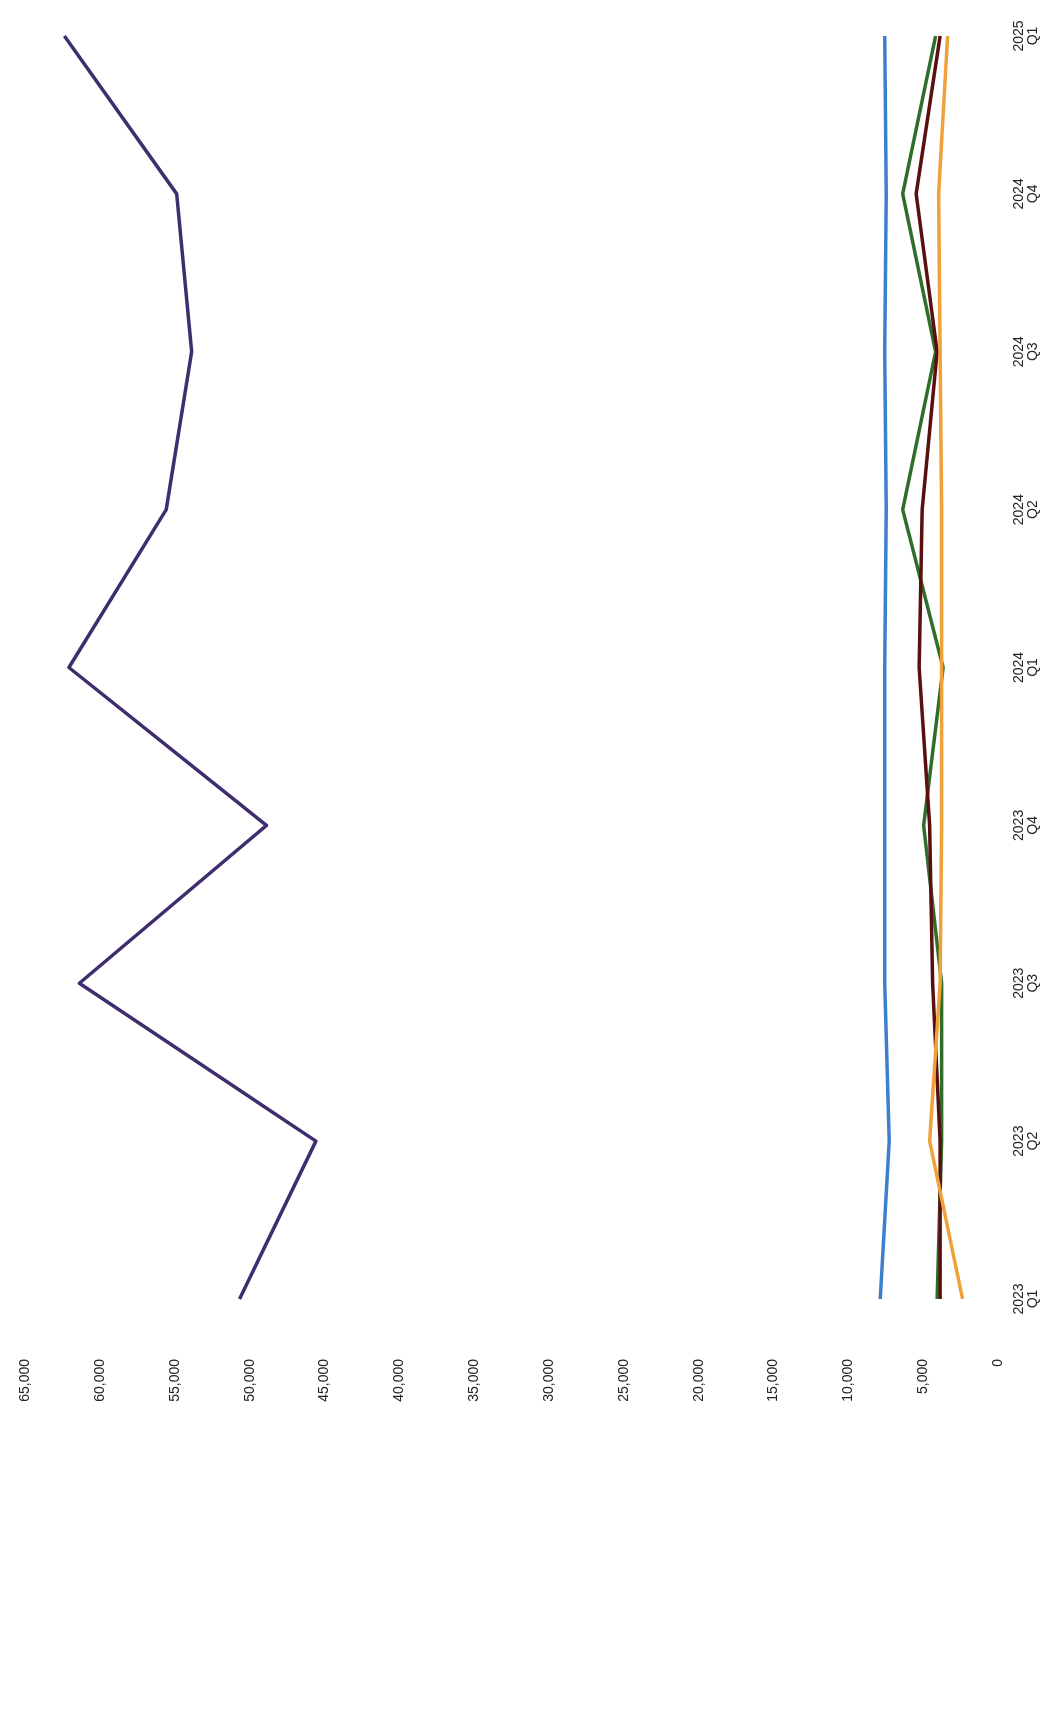 This screenshot has height=1732, width=1063. I want to click on y-tick-label: 2024 Q3, so click(1025, 351).